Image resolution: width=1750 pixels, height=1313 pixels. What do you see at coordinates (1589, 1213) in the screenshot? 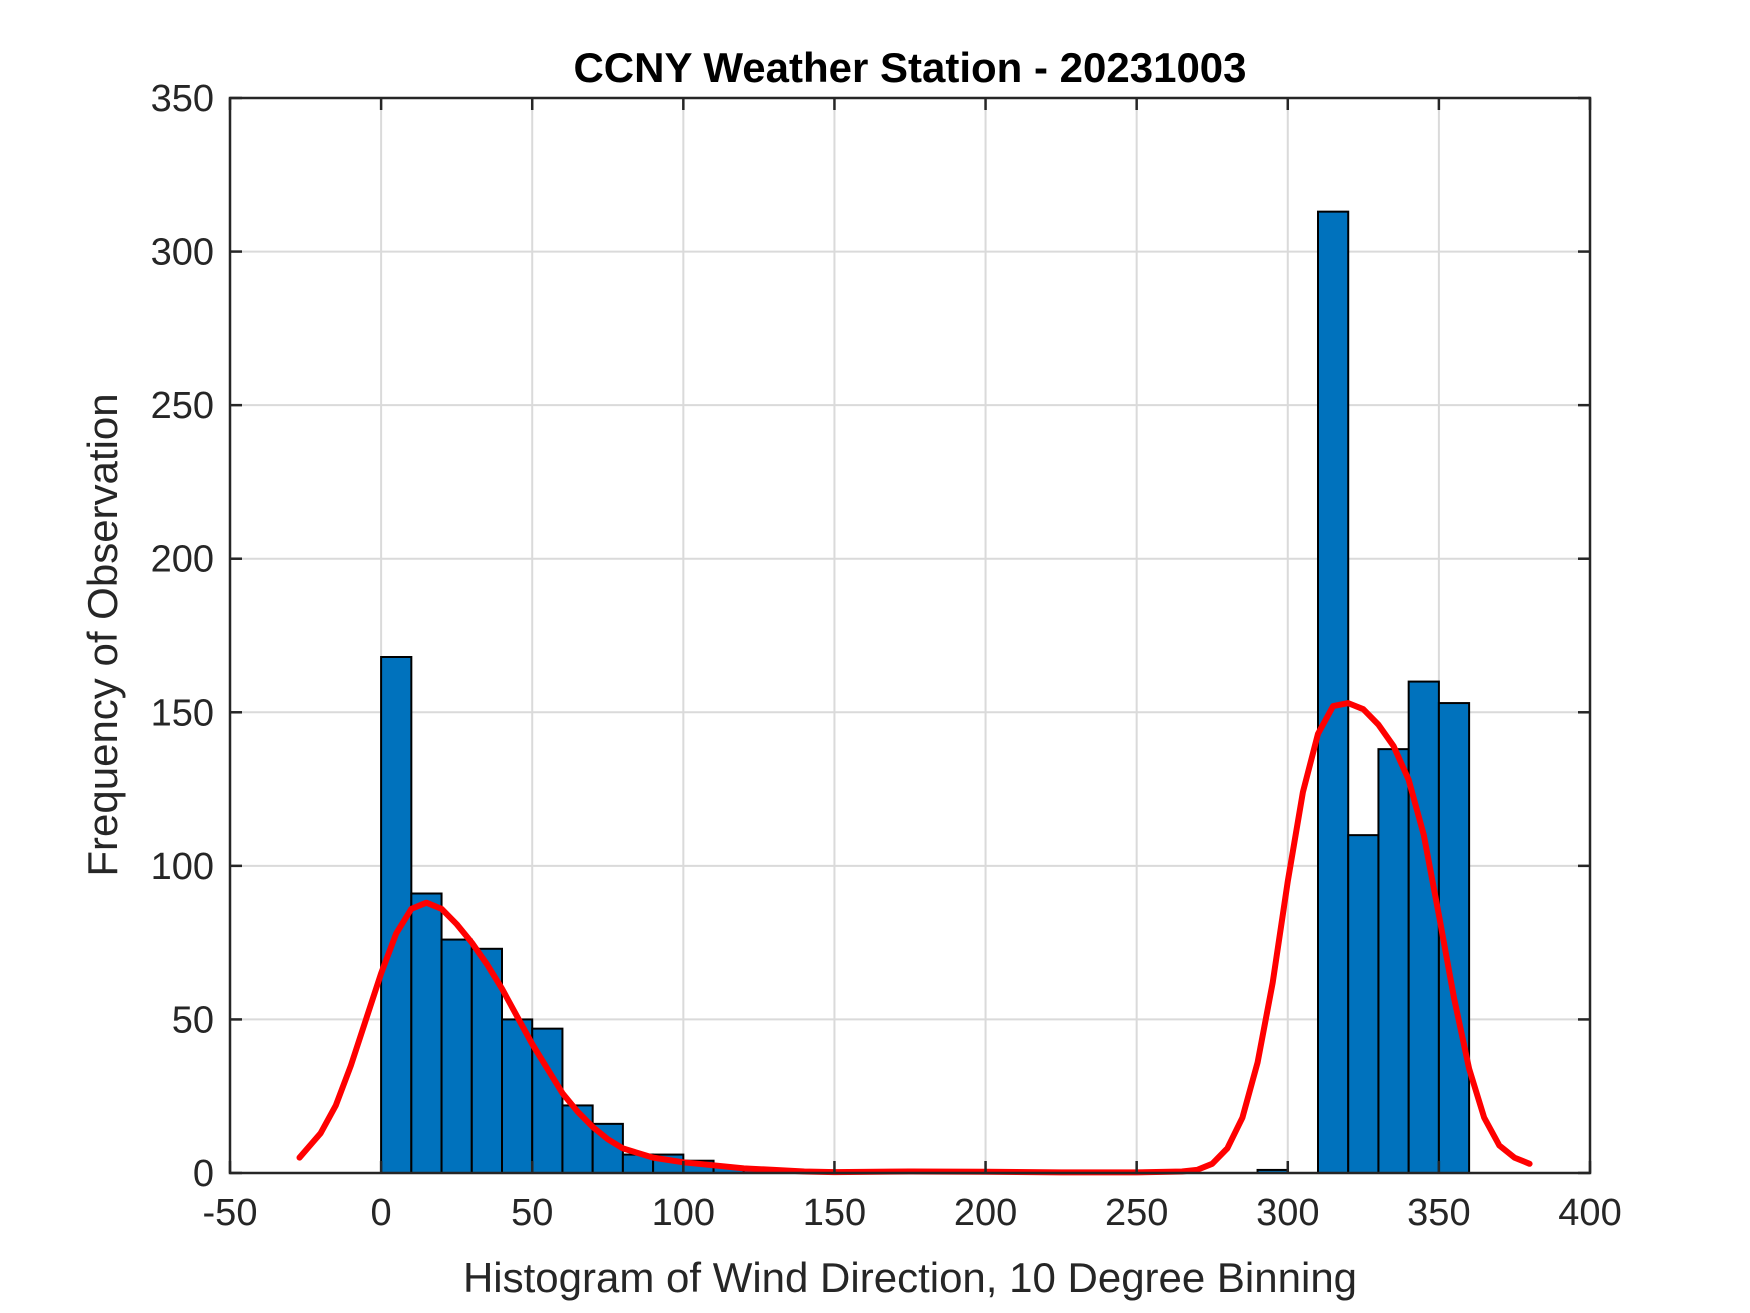
I see `x-tick-label: 400` at bounding box center [1589, 1213].